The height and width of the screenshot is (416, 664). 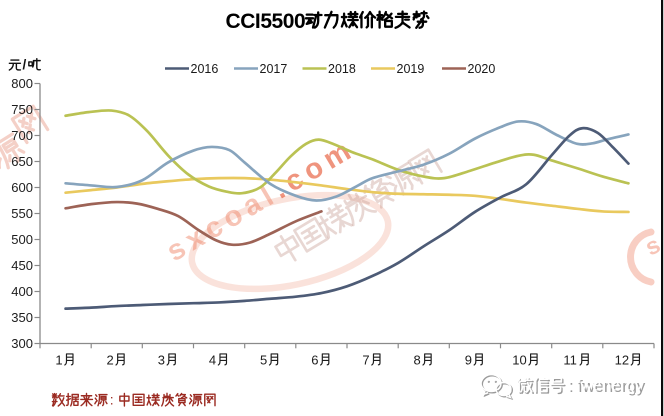 I want to click on svg-text: 550, so click(x=22, y=213).